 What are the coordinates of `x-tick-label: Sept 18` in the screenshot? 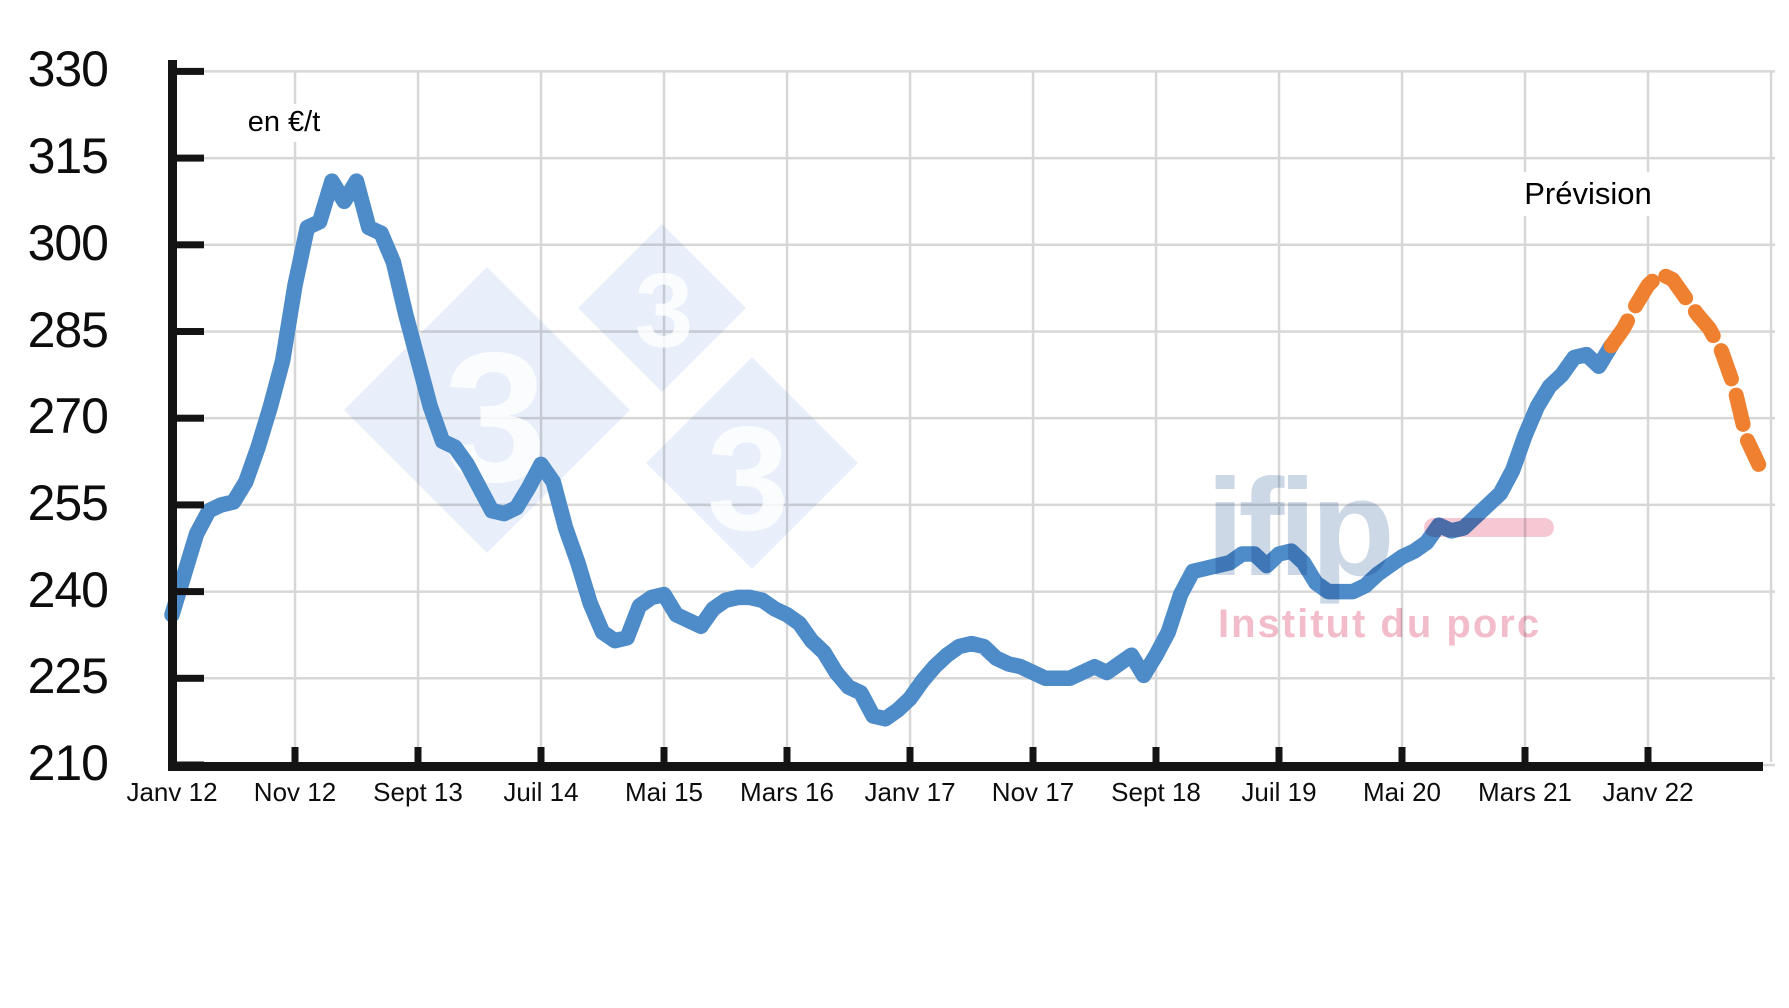 It's located at (1156, 792).